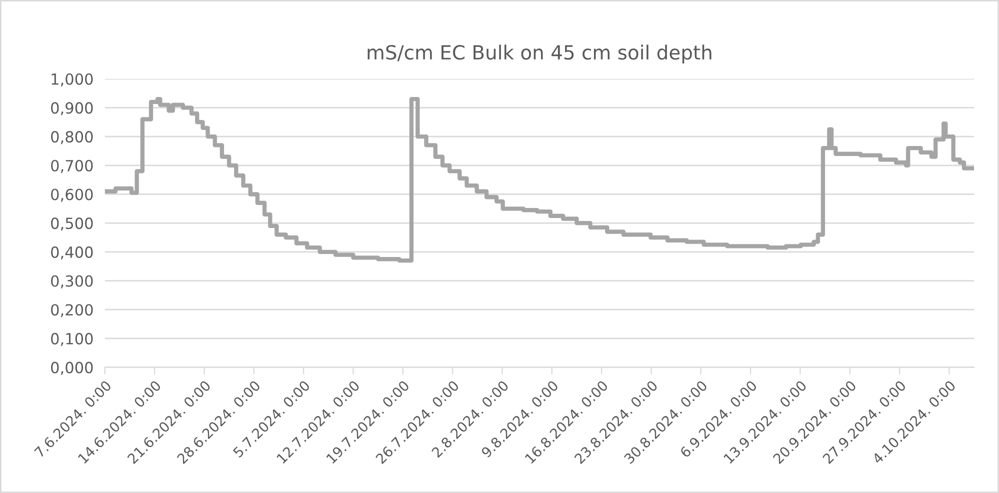 The height and width of the screenshot is (493, 999). What do you see at coordinates (72, 166) in the screenshot?
I see `y-tick-label: 0,700` at bounding box center [72, 166].